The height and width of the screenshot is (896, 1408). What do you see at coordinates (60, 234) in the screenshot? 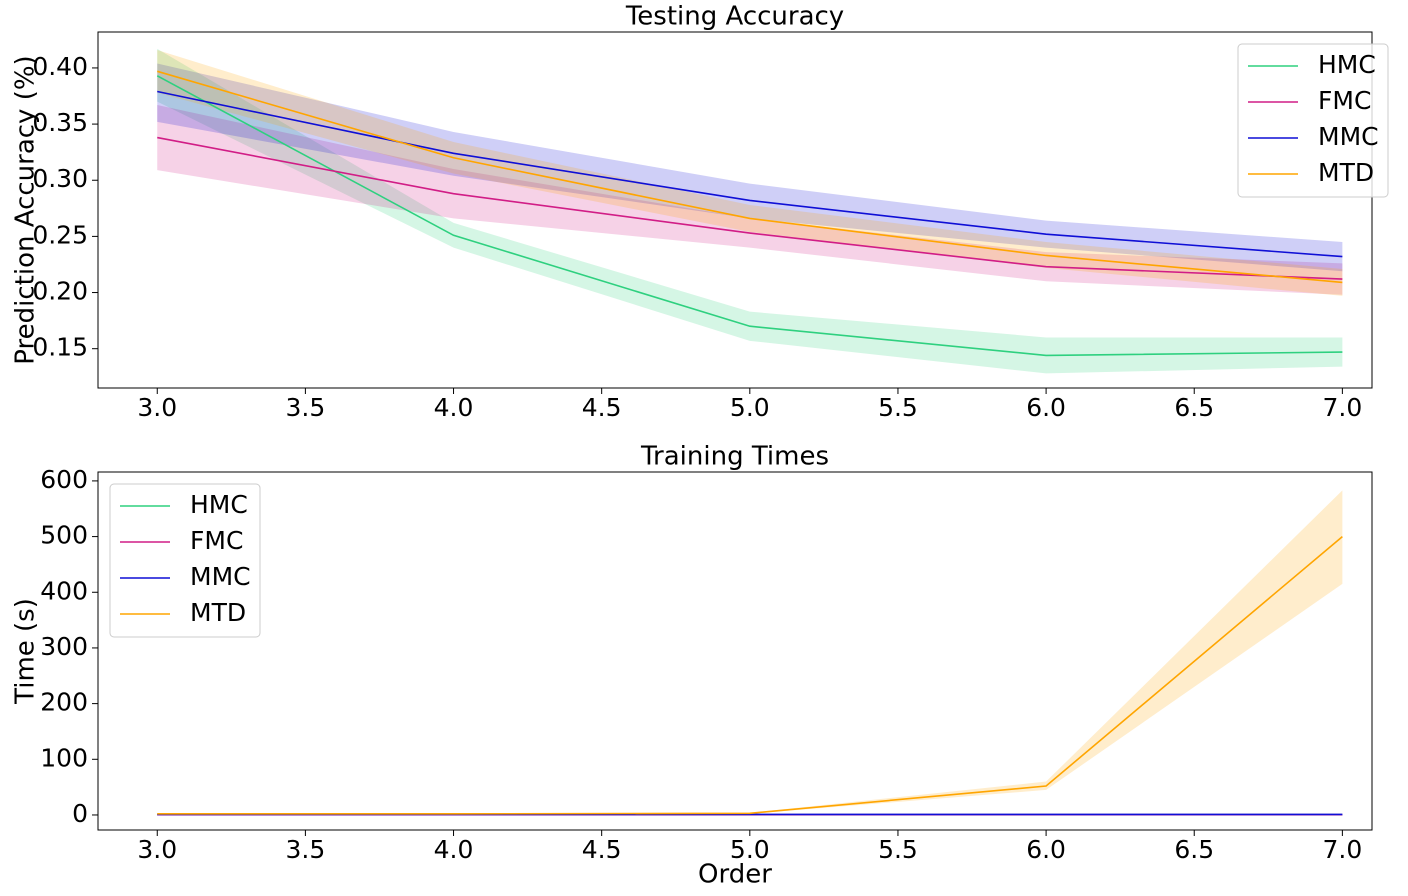
I see `y-tick-label: 0.25` at bounding box center [60, 234].